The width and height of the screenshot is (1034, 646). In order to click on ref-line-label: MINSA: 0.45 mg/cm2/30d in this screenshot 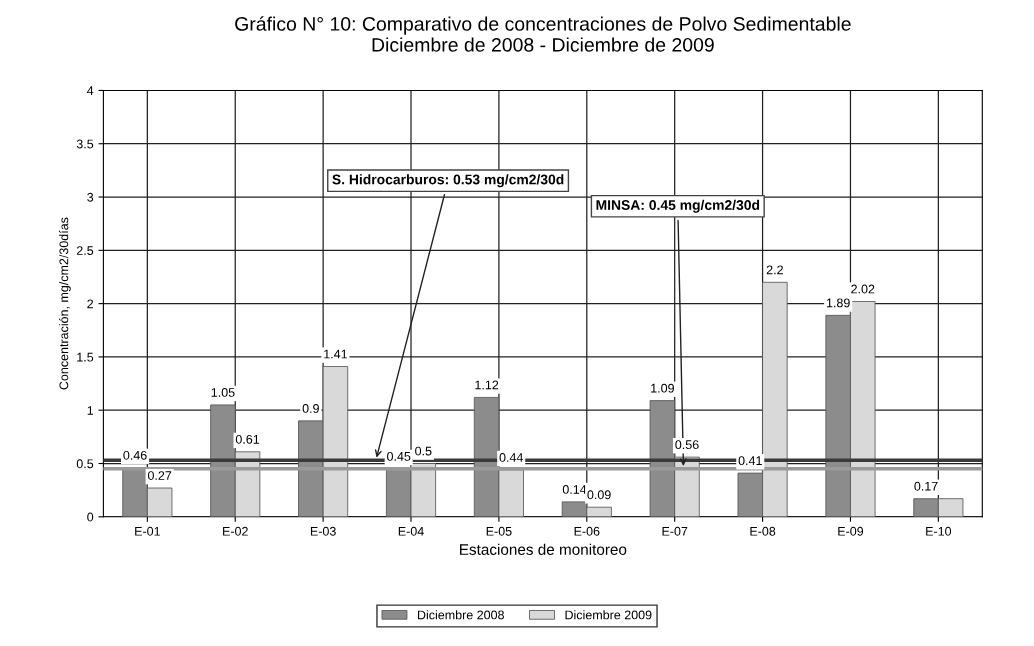, I will do `click(678, 206)`.